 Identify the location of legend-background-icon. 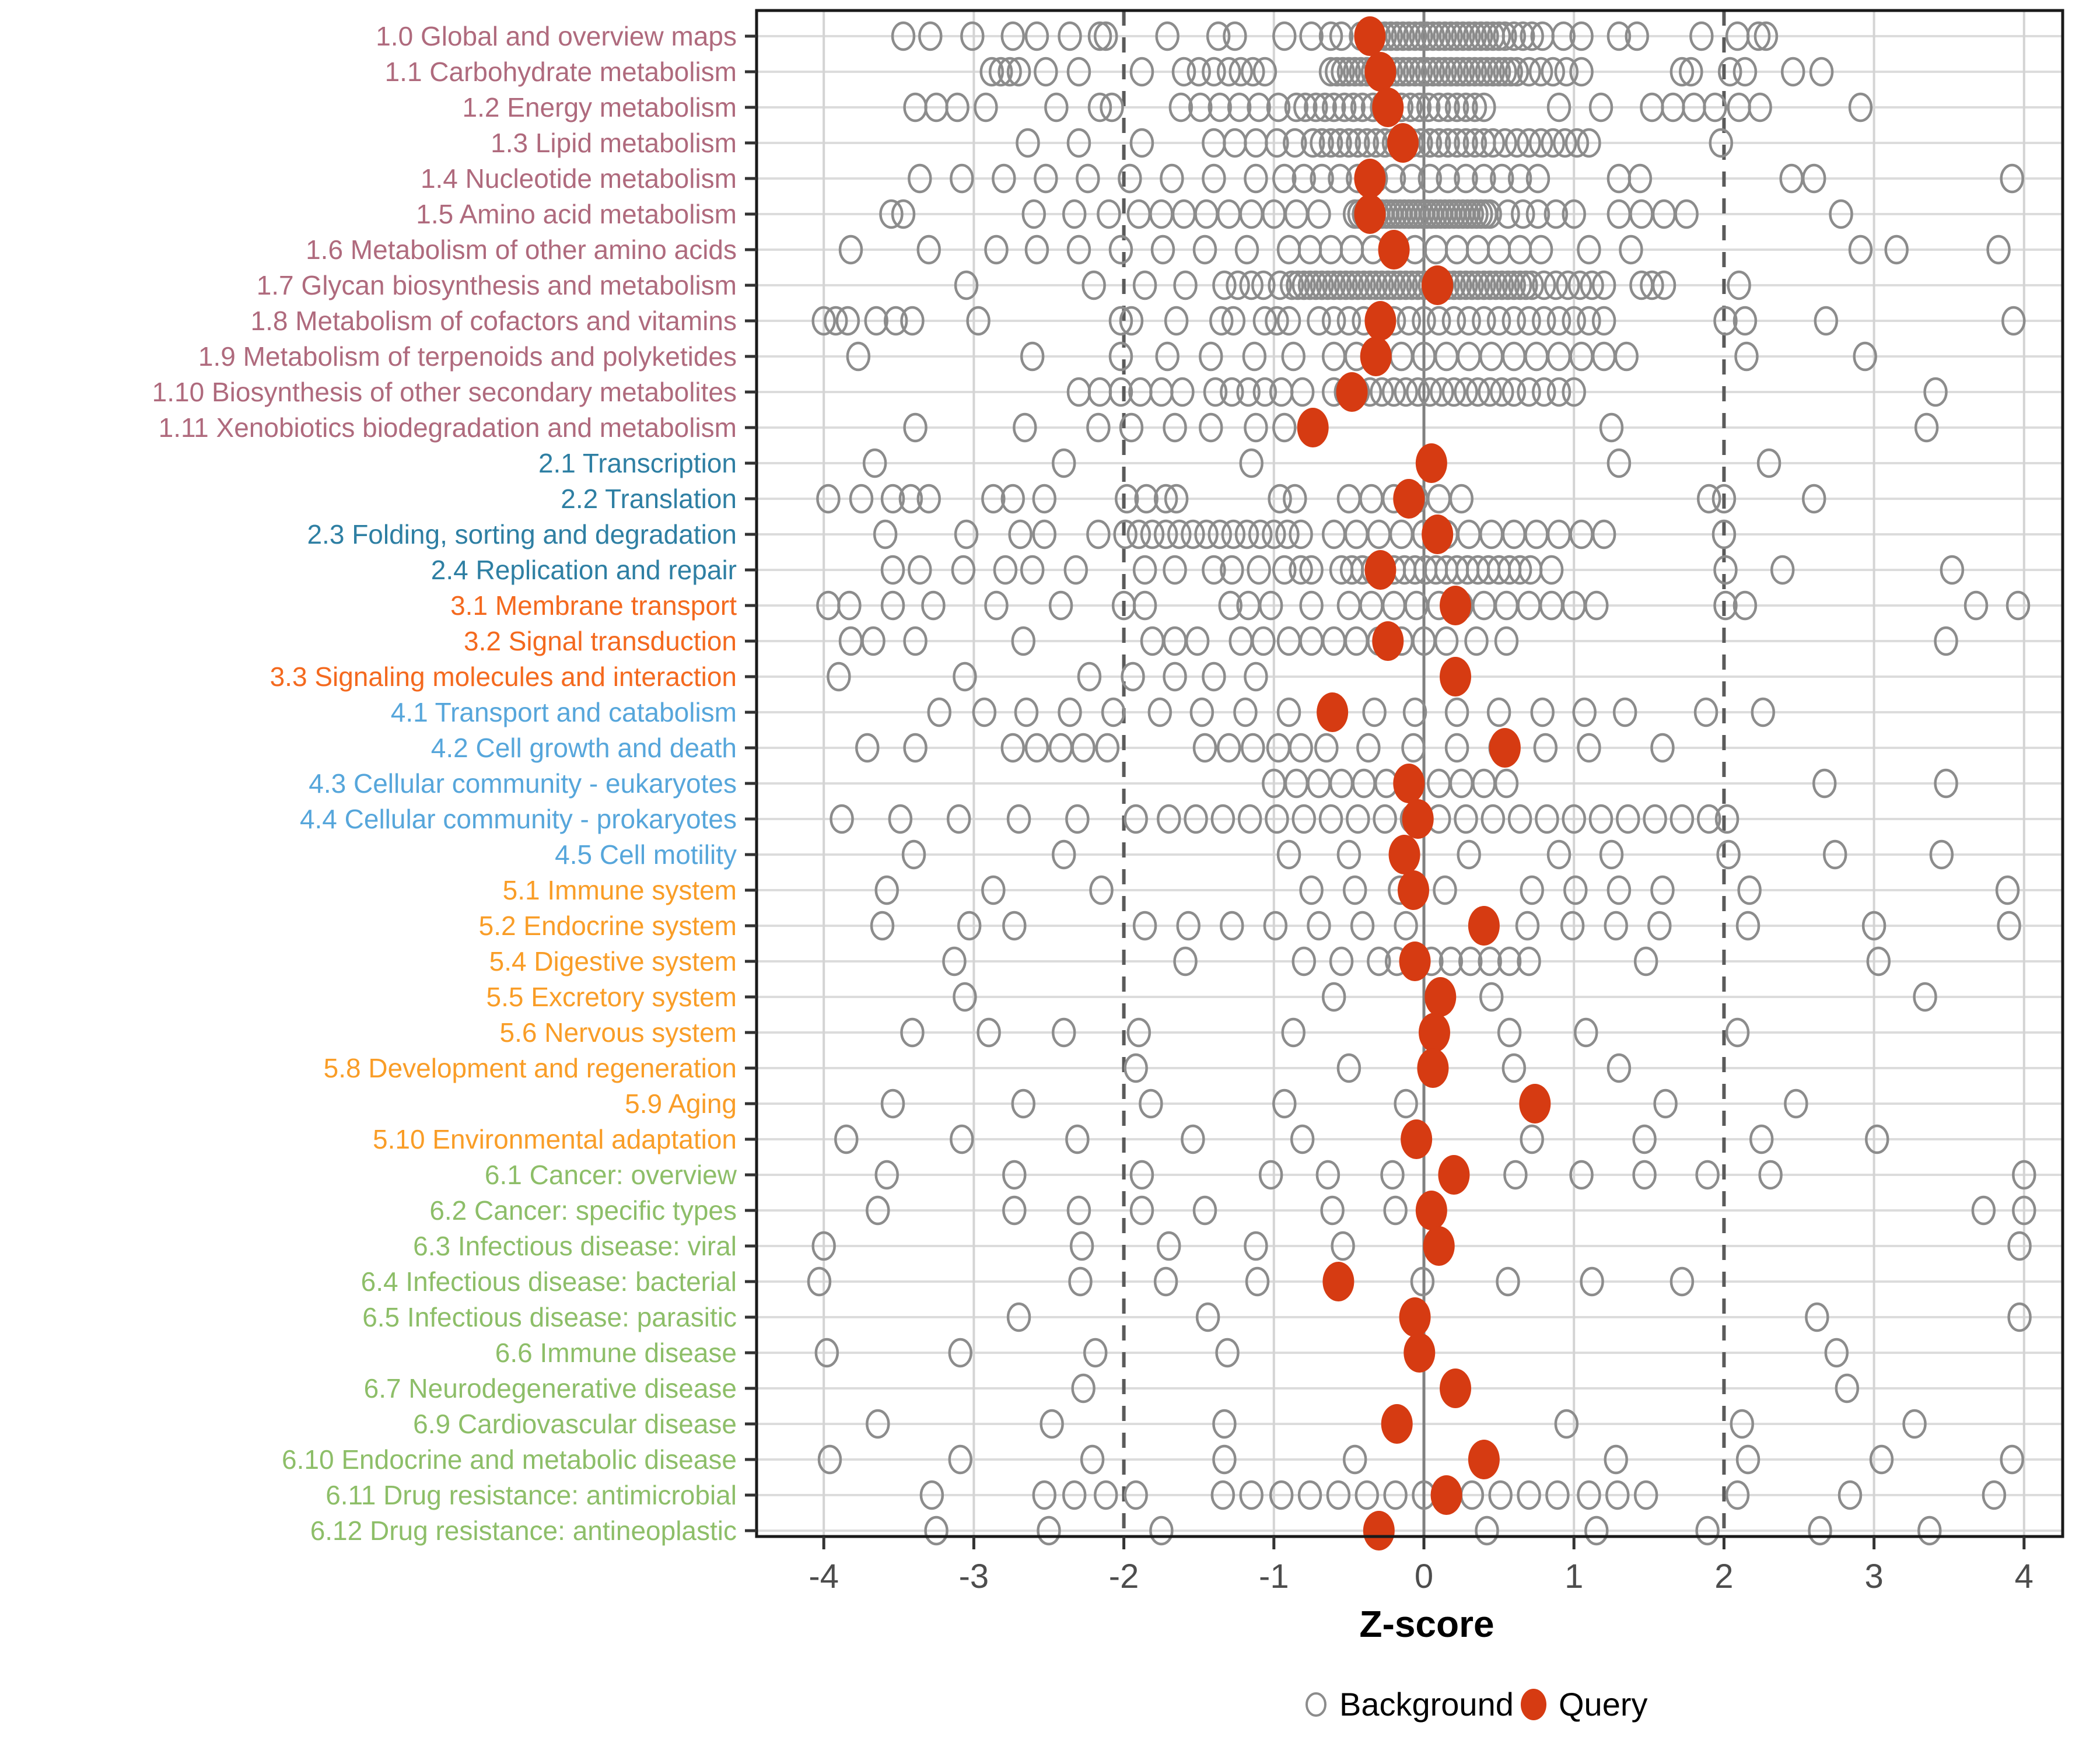
(1316, 1704).